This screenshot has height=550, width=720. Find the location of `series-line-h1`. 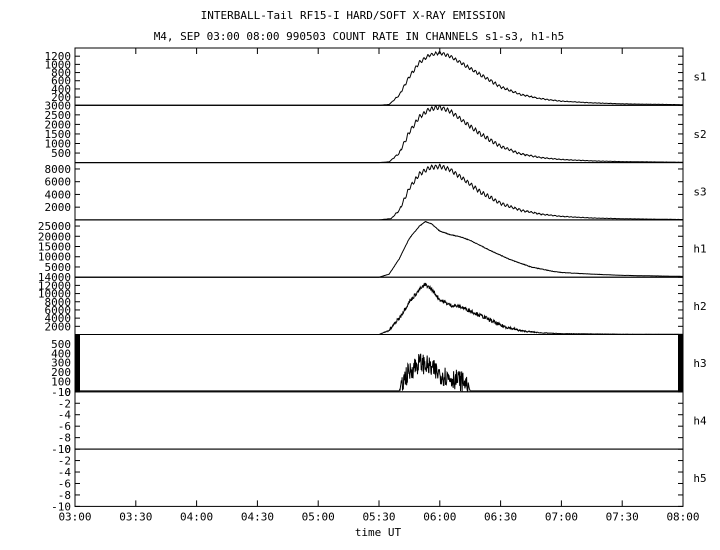

series-line-h1 is located at coordinates (530, 249).